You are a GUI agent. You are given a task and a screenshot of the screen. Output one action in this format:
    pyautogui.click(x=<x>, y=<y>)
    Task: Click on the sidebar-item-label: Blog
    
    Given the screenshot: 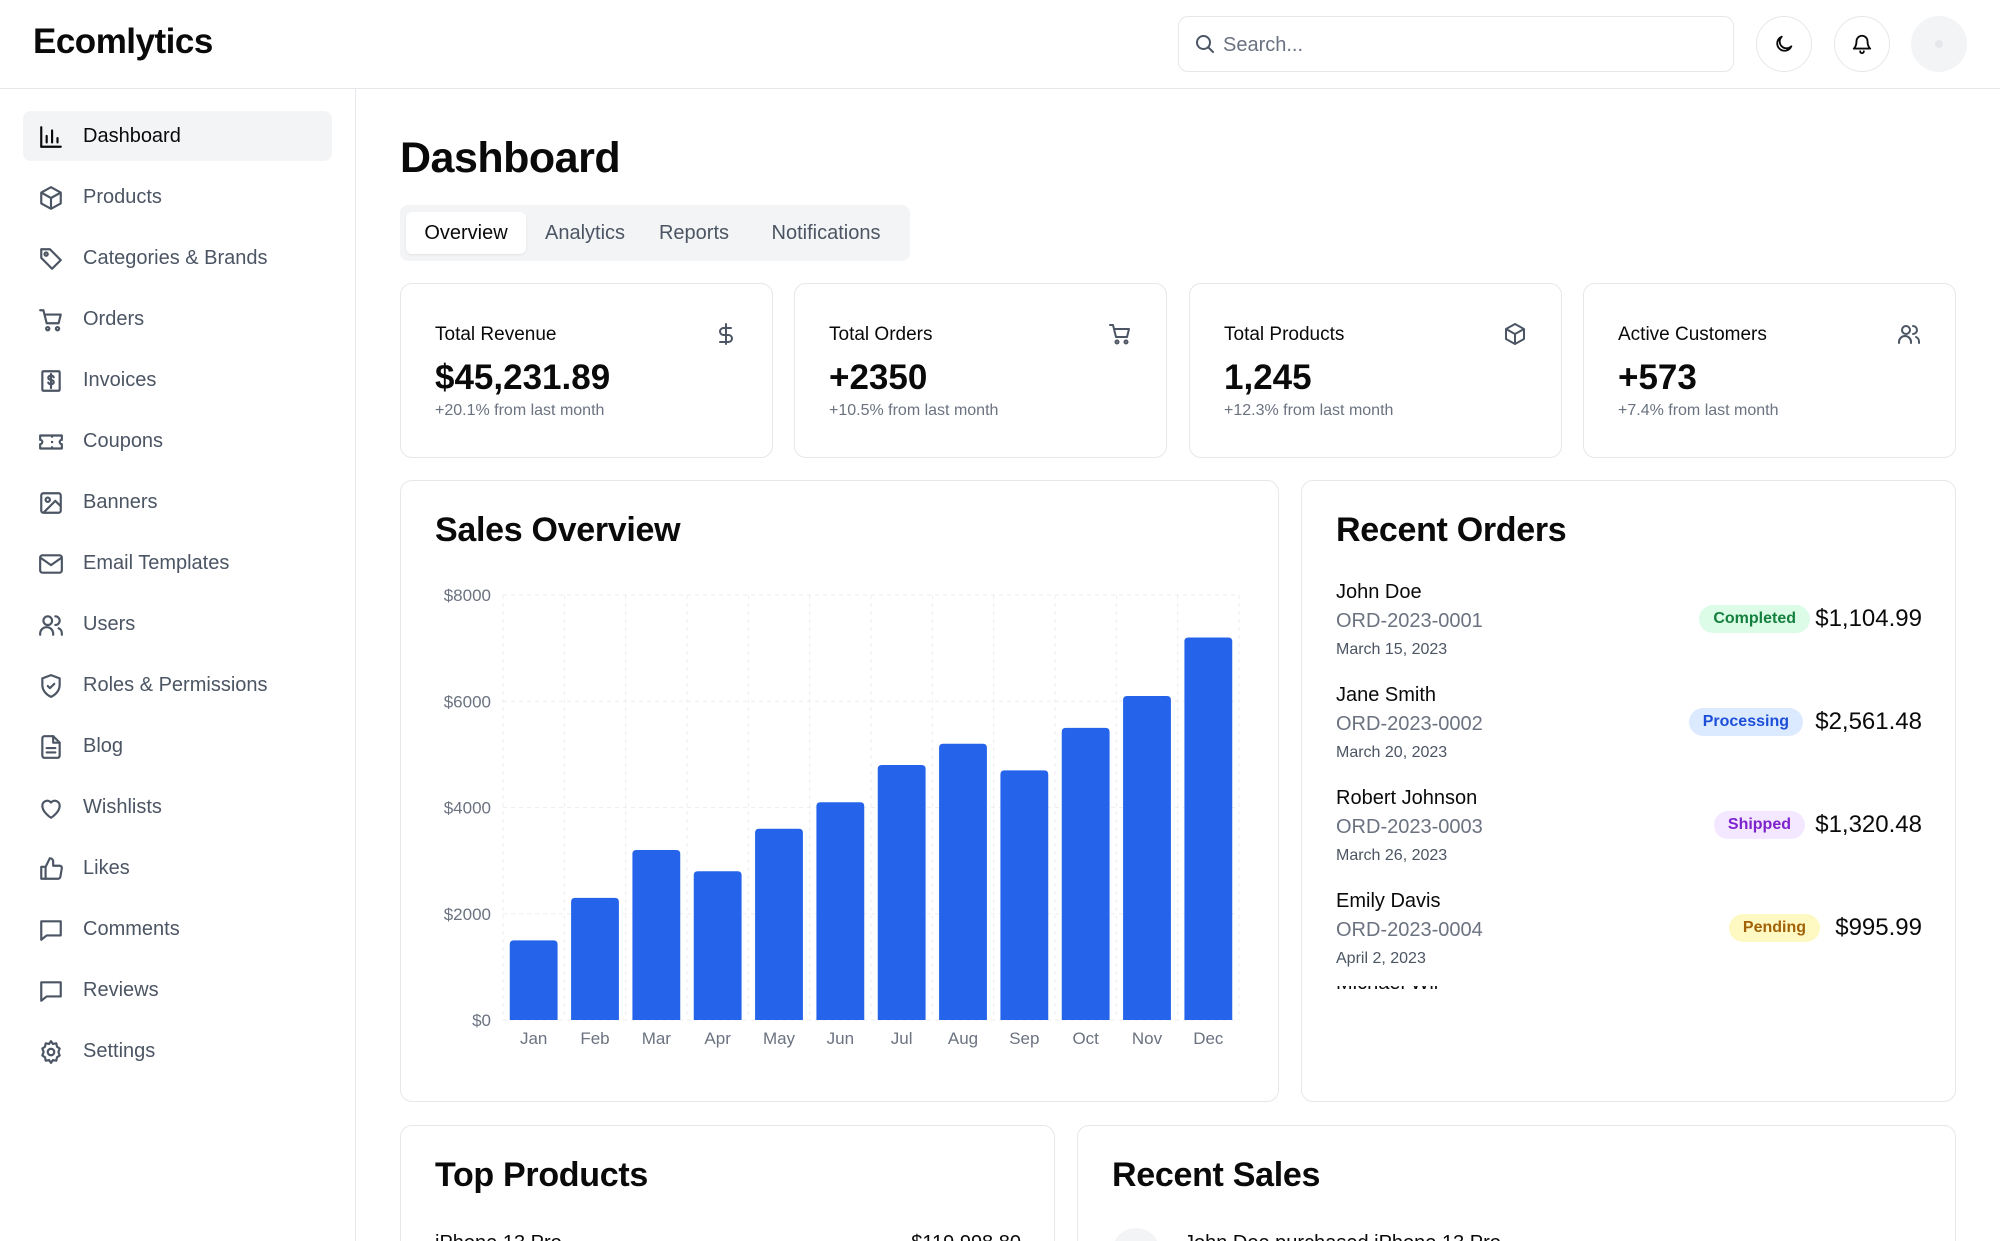 What is the action you would take?
    pyautogui.click(x=103, y=746)
    